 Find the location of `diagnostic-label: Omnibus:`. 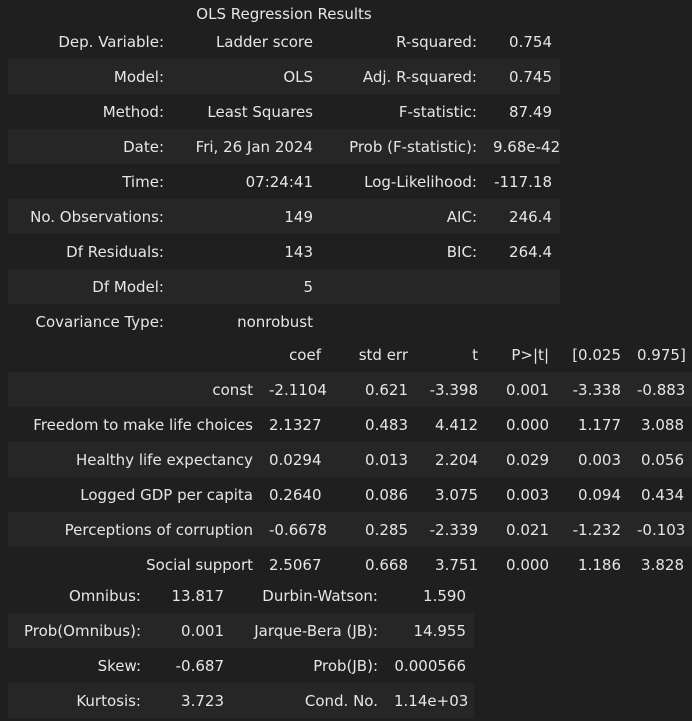

diagnostic-label: Omnibus: is located at coordinates (105, 595).